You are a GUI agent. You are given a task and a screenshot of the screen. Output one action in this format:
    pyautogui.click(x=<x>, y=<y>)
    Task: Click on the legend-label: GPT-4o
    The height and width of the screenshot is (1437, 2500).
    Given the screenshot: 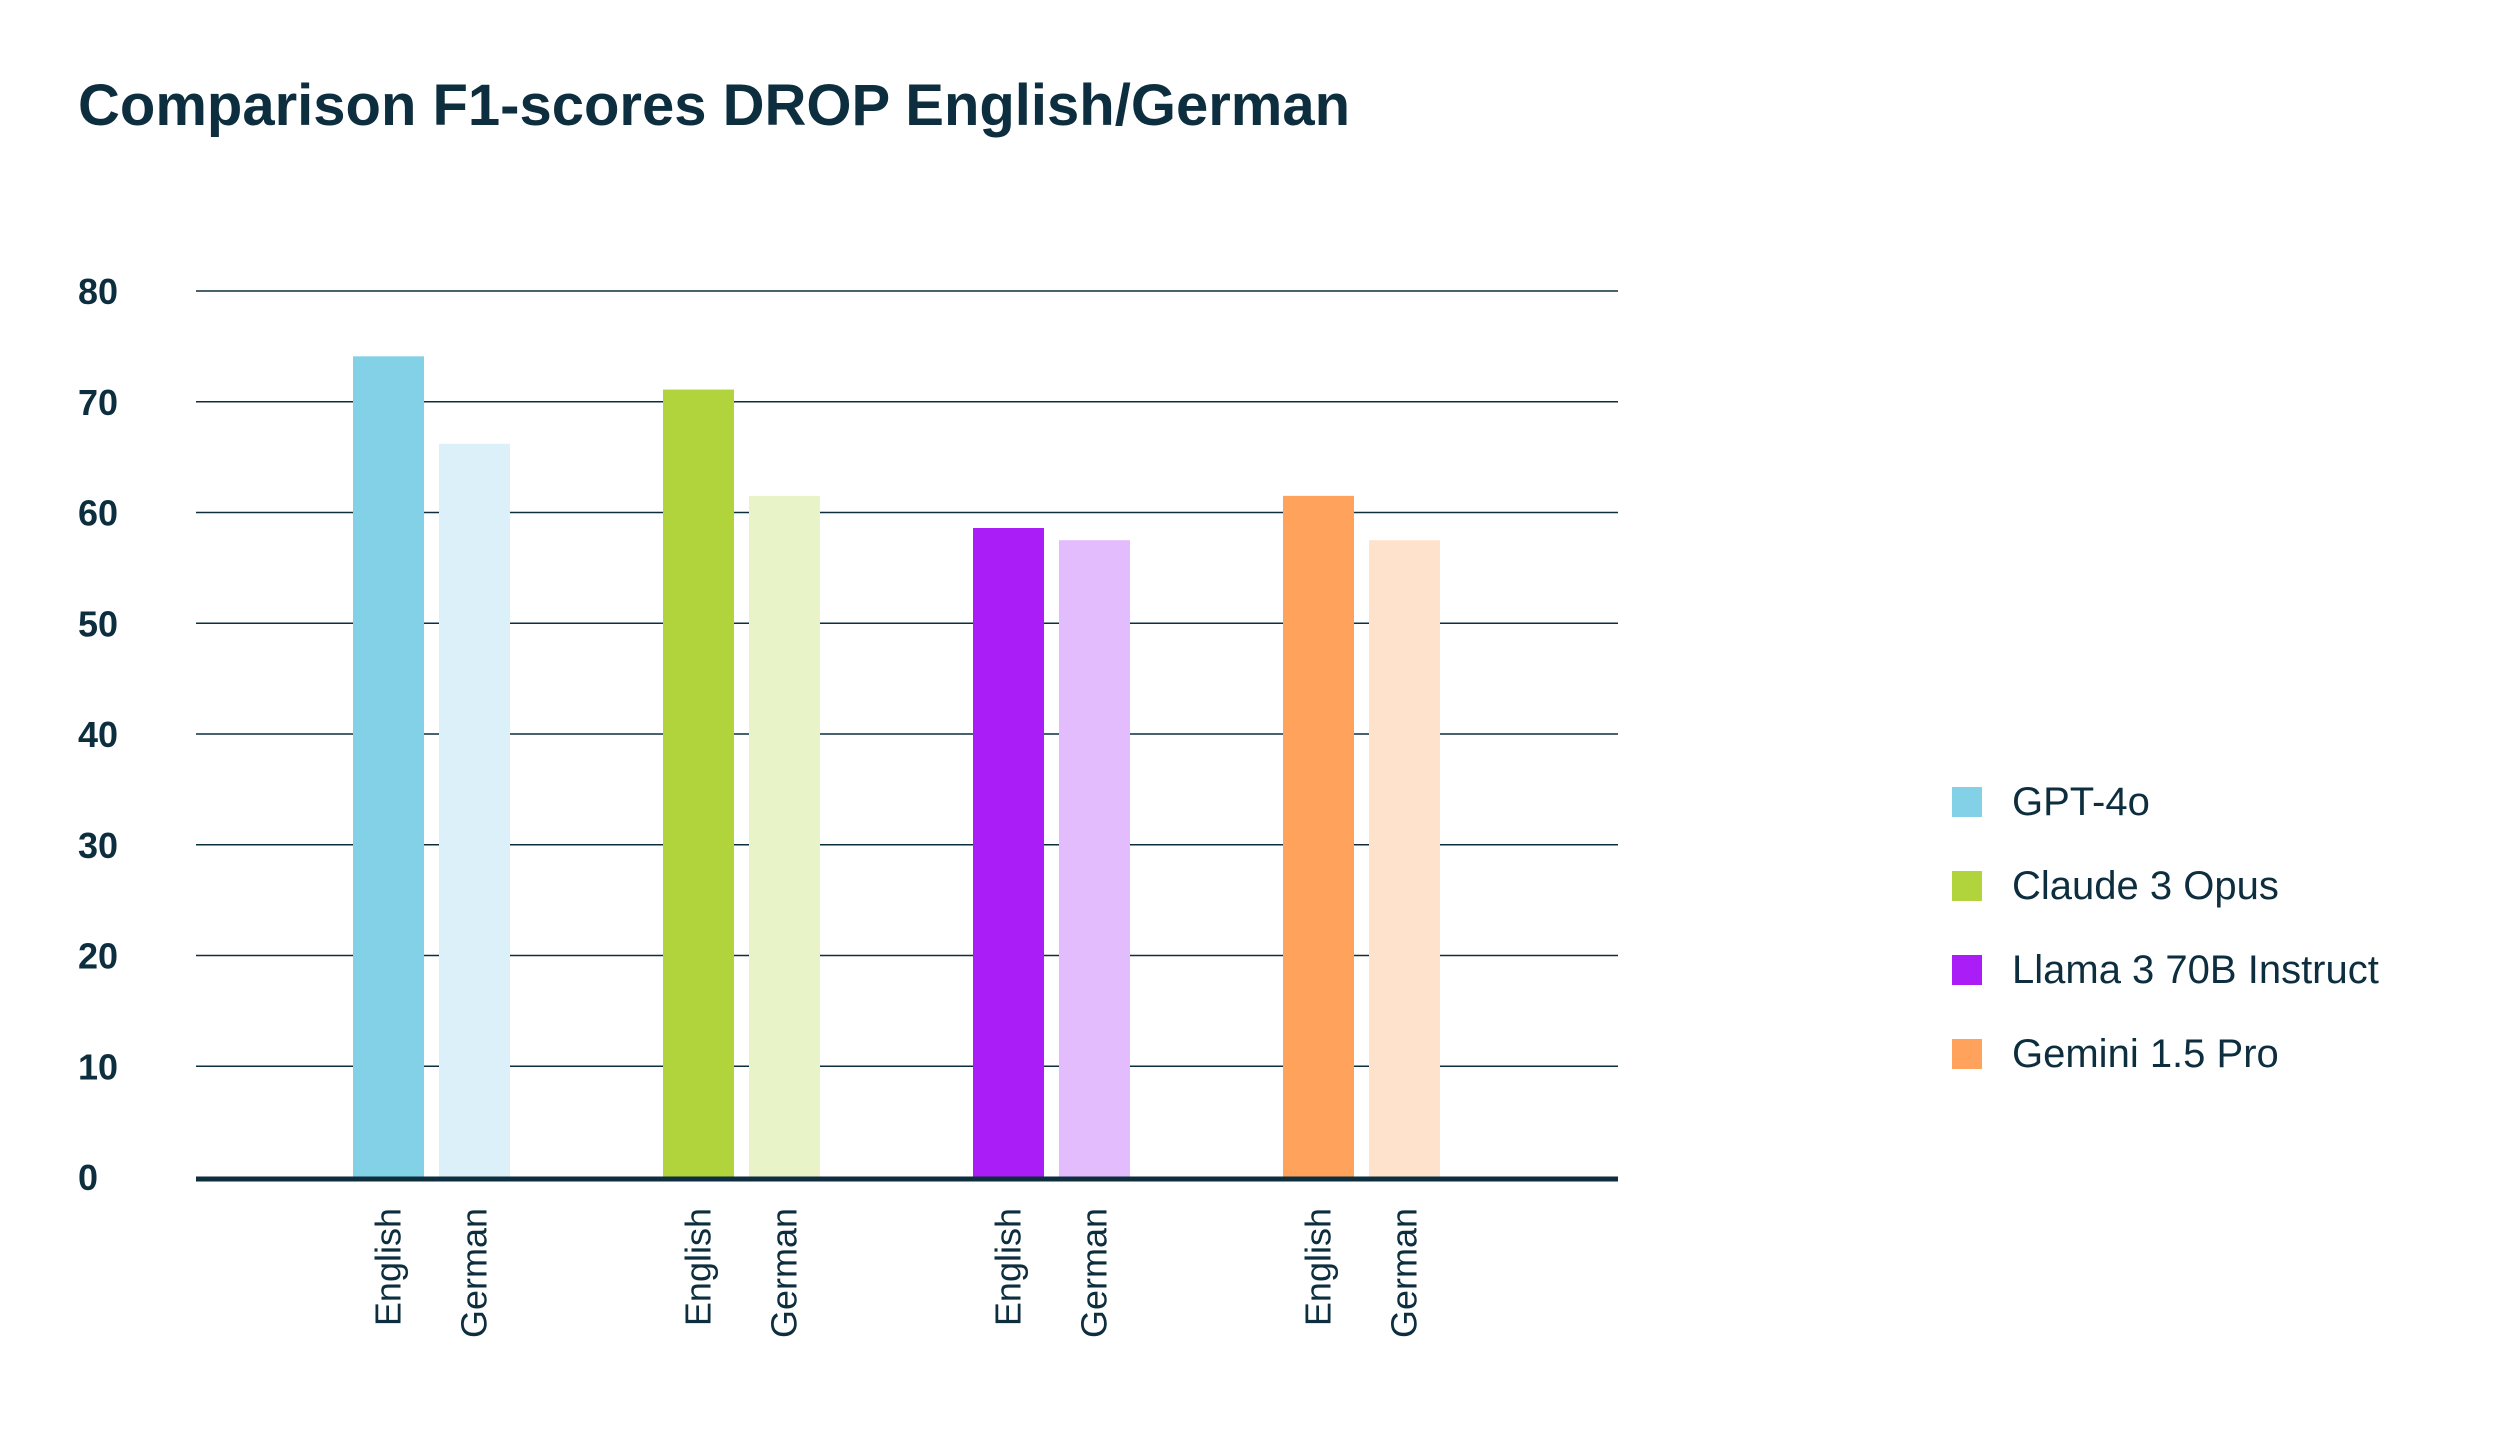 What is the action you would take?
    pyautogui.click(x=2081, y=801)
    